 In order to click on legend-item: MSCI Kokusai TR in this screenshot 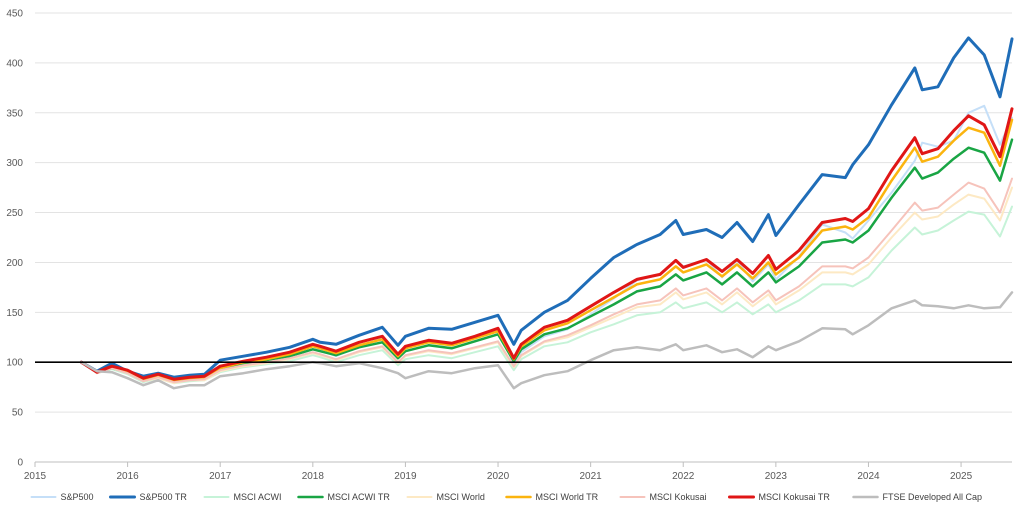, I will do `click(779, 497)`.